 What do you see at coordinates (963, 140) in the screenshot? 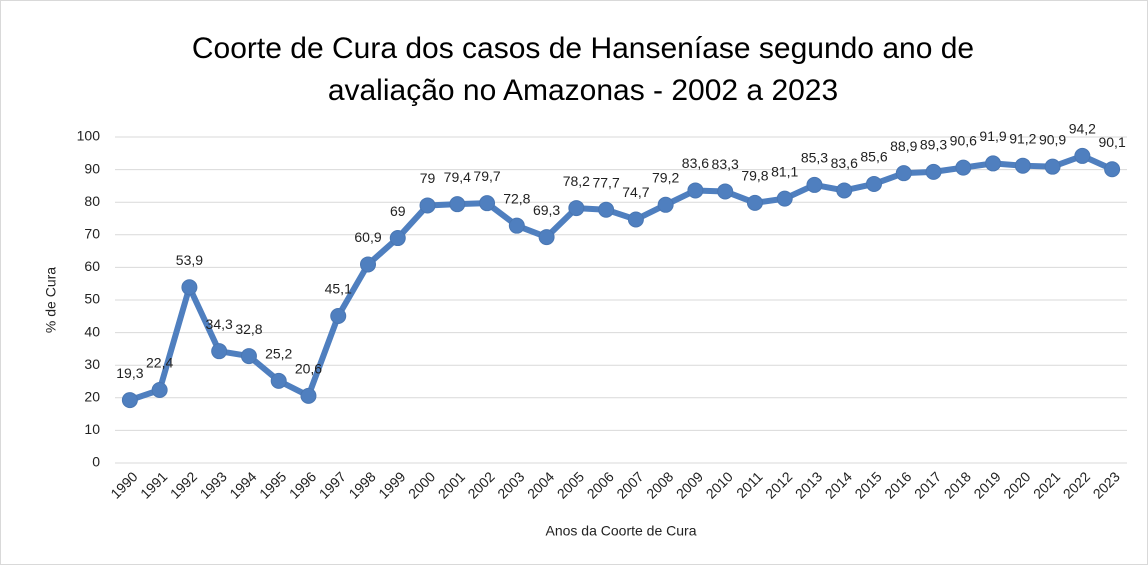
I see `data-label: 90,6` at bounding box center [963, 140].